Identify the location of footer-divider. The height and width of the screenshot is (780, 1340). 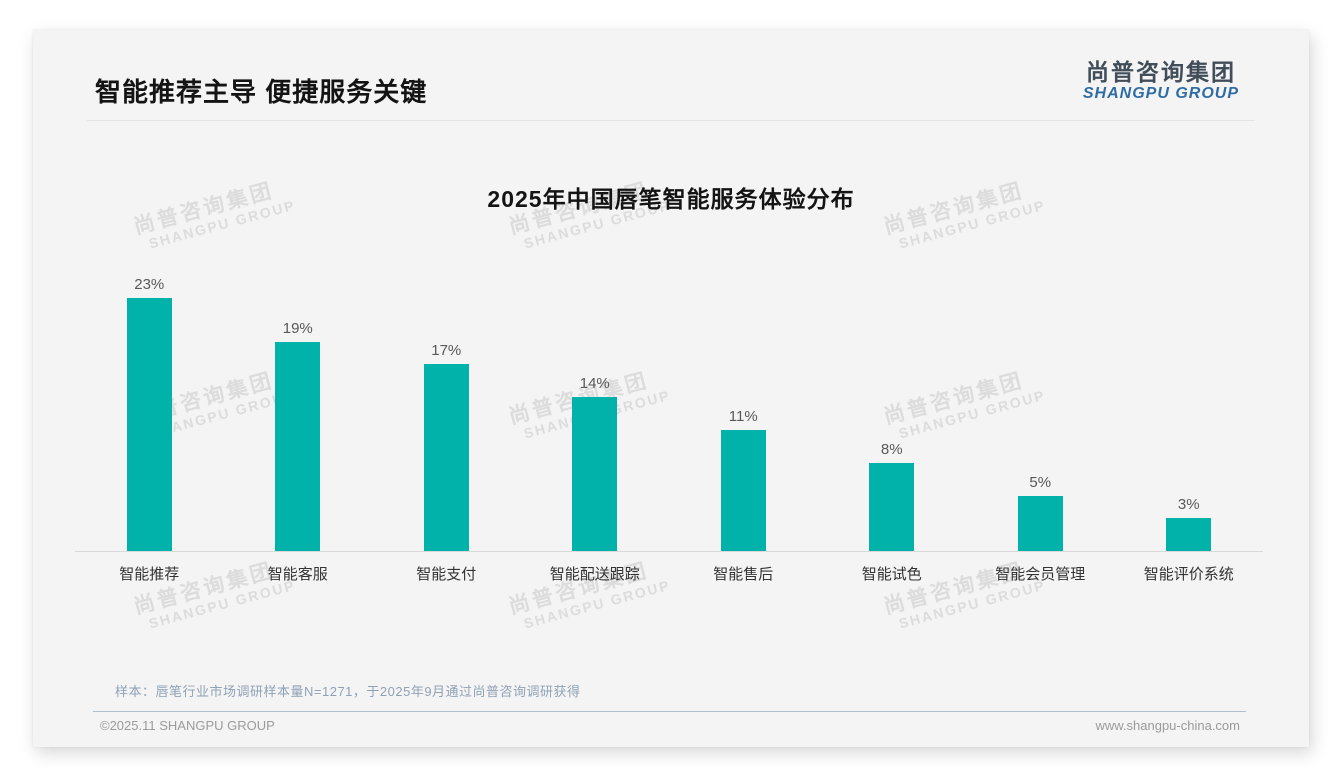
(669, 711).